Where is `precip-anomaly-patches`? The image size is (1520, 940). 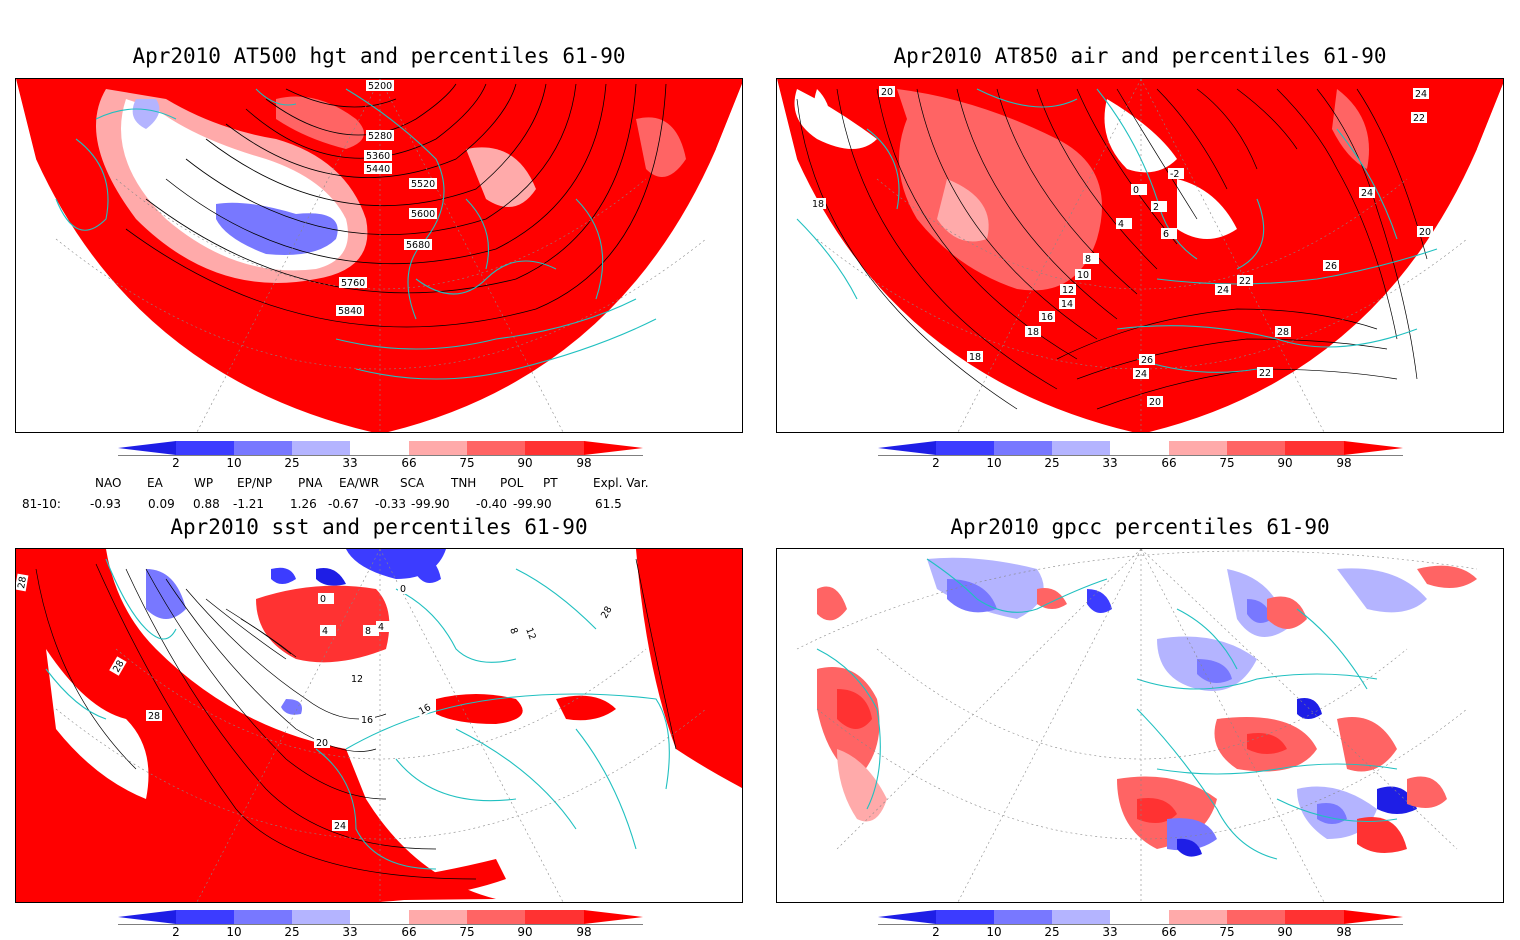
precip-anomaly-patches is located at coordinates (1147, 707).